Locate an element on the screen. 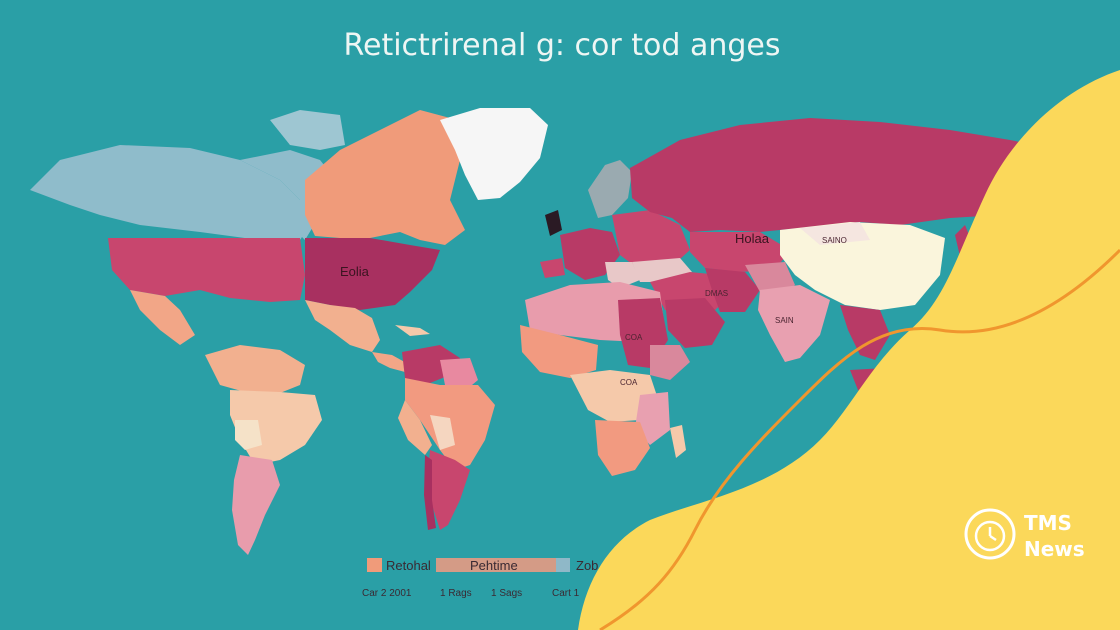  sa-west-bolivia is located at coordinates (248, 435).